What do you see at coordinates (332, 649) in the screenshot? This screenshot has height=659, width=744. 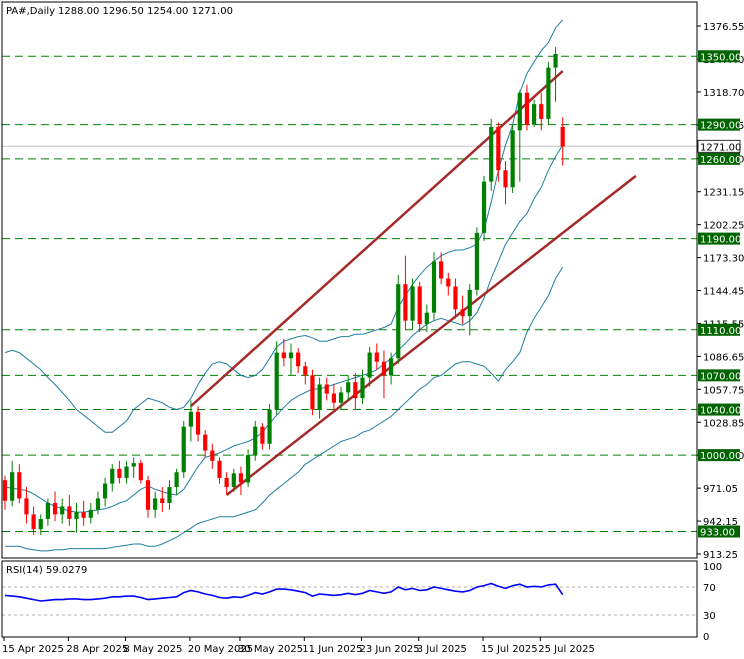 I see `x-axis-tick-label: 11 Jun 2025` at bounding box center [332, 649].